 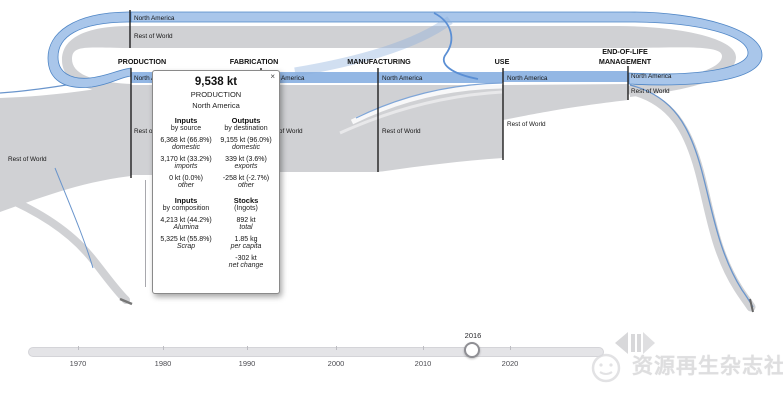 I want to click on tooltip-stocks-header: Stocks (Ingots), so click(x=246, y=204).